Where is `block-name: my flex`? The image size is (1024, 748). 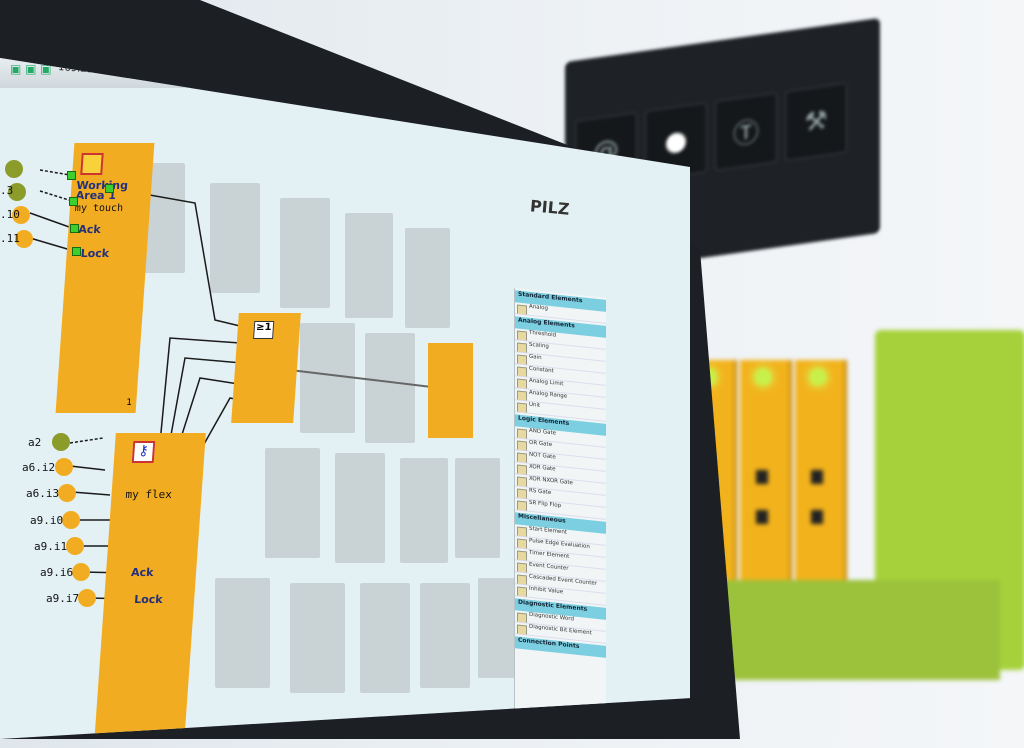
block-name: my flex is located at coordinates (149, 494).